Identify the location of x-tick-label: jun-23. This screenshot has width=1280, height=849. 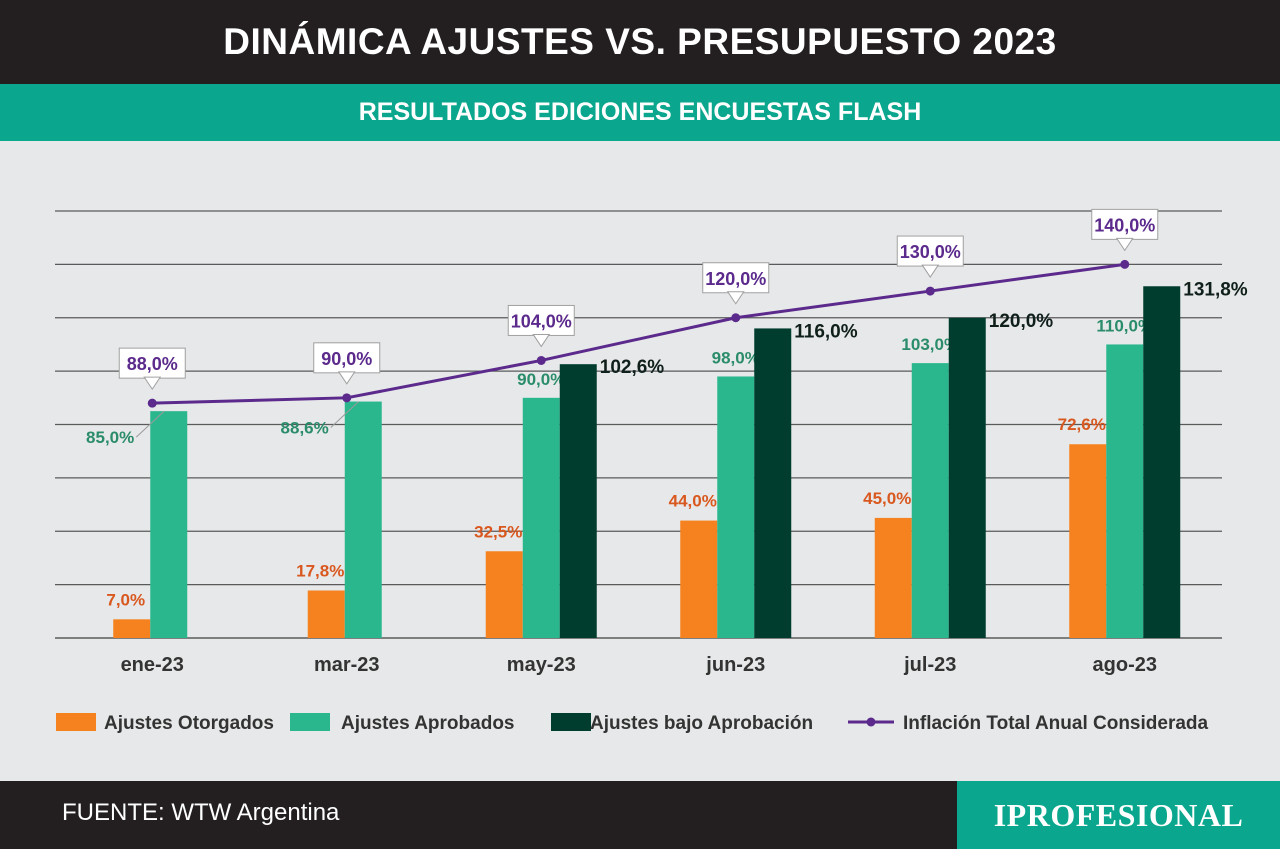
(735, 665).